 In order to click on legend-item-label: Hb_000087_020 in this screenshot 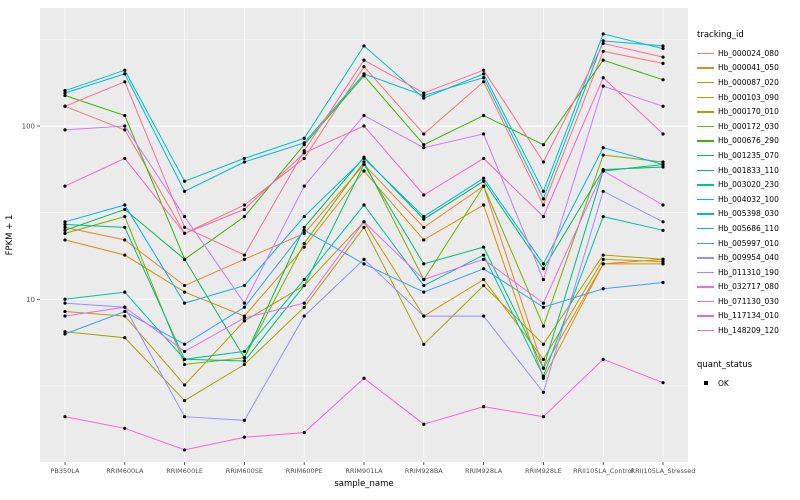, I will do `click(748, 82)`.